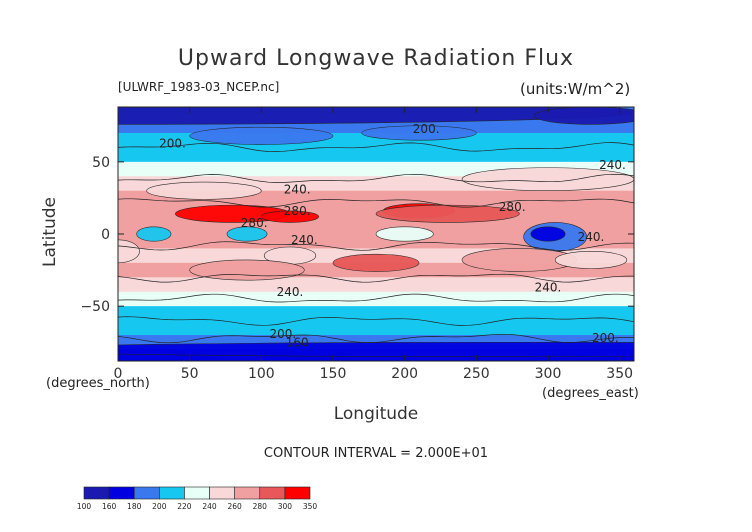 Image resolution: width=752 pixels, height=532 pixels. Describe the element at coordinates (109, 506) in the screenshot. I see `colorbar-label: 160` at that location.